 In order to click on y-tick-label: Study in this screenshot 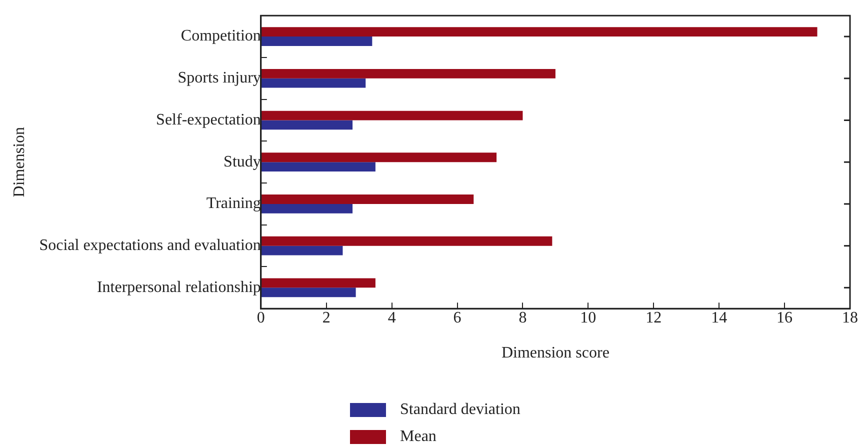, I will do `click(242, 161)`.